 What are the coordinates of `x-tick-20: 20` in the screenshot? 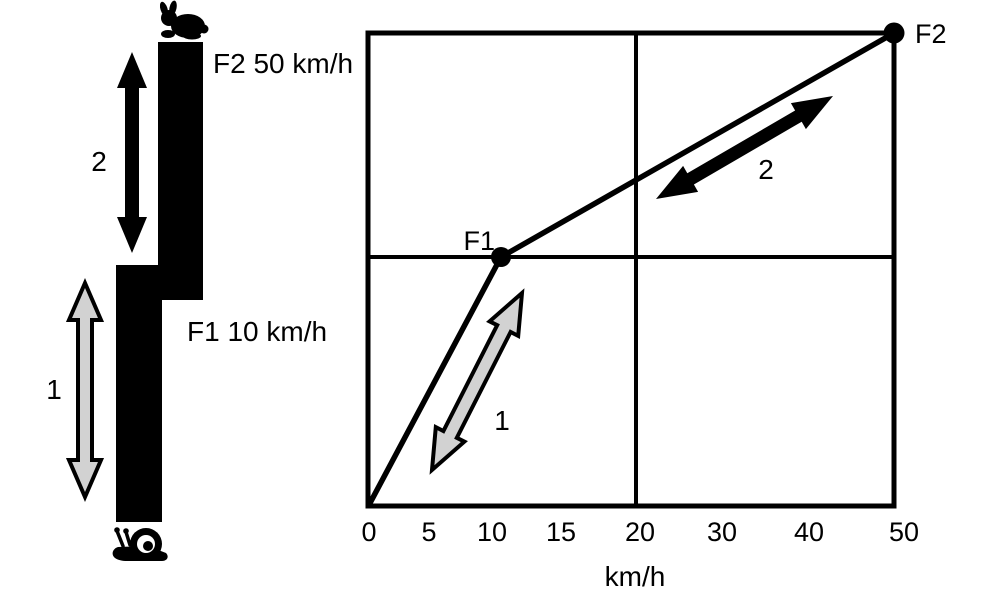 It's located at (640, 532).